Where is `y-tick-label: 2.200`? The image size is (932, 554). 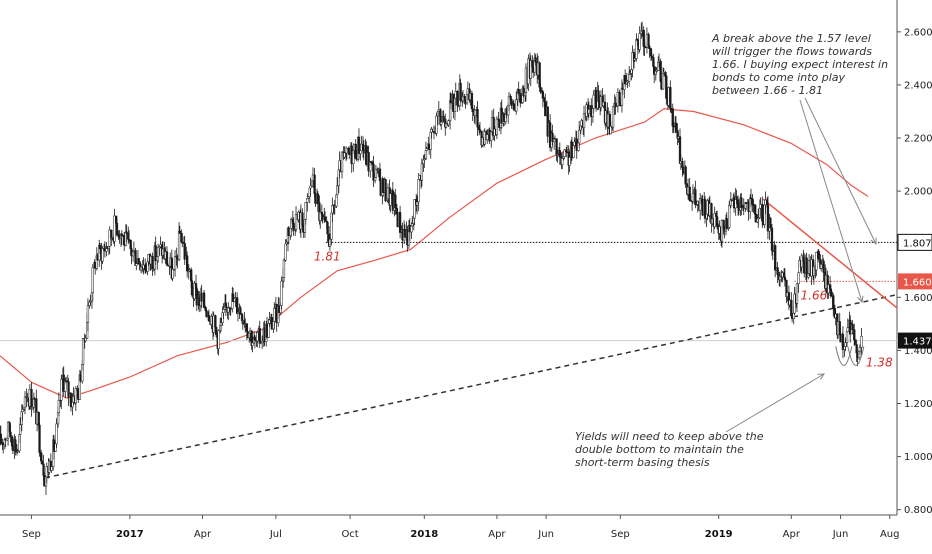 y-tick-label: 2.200 is located at coordinates (918, 139).